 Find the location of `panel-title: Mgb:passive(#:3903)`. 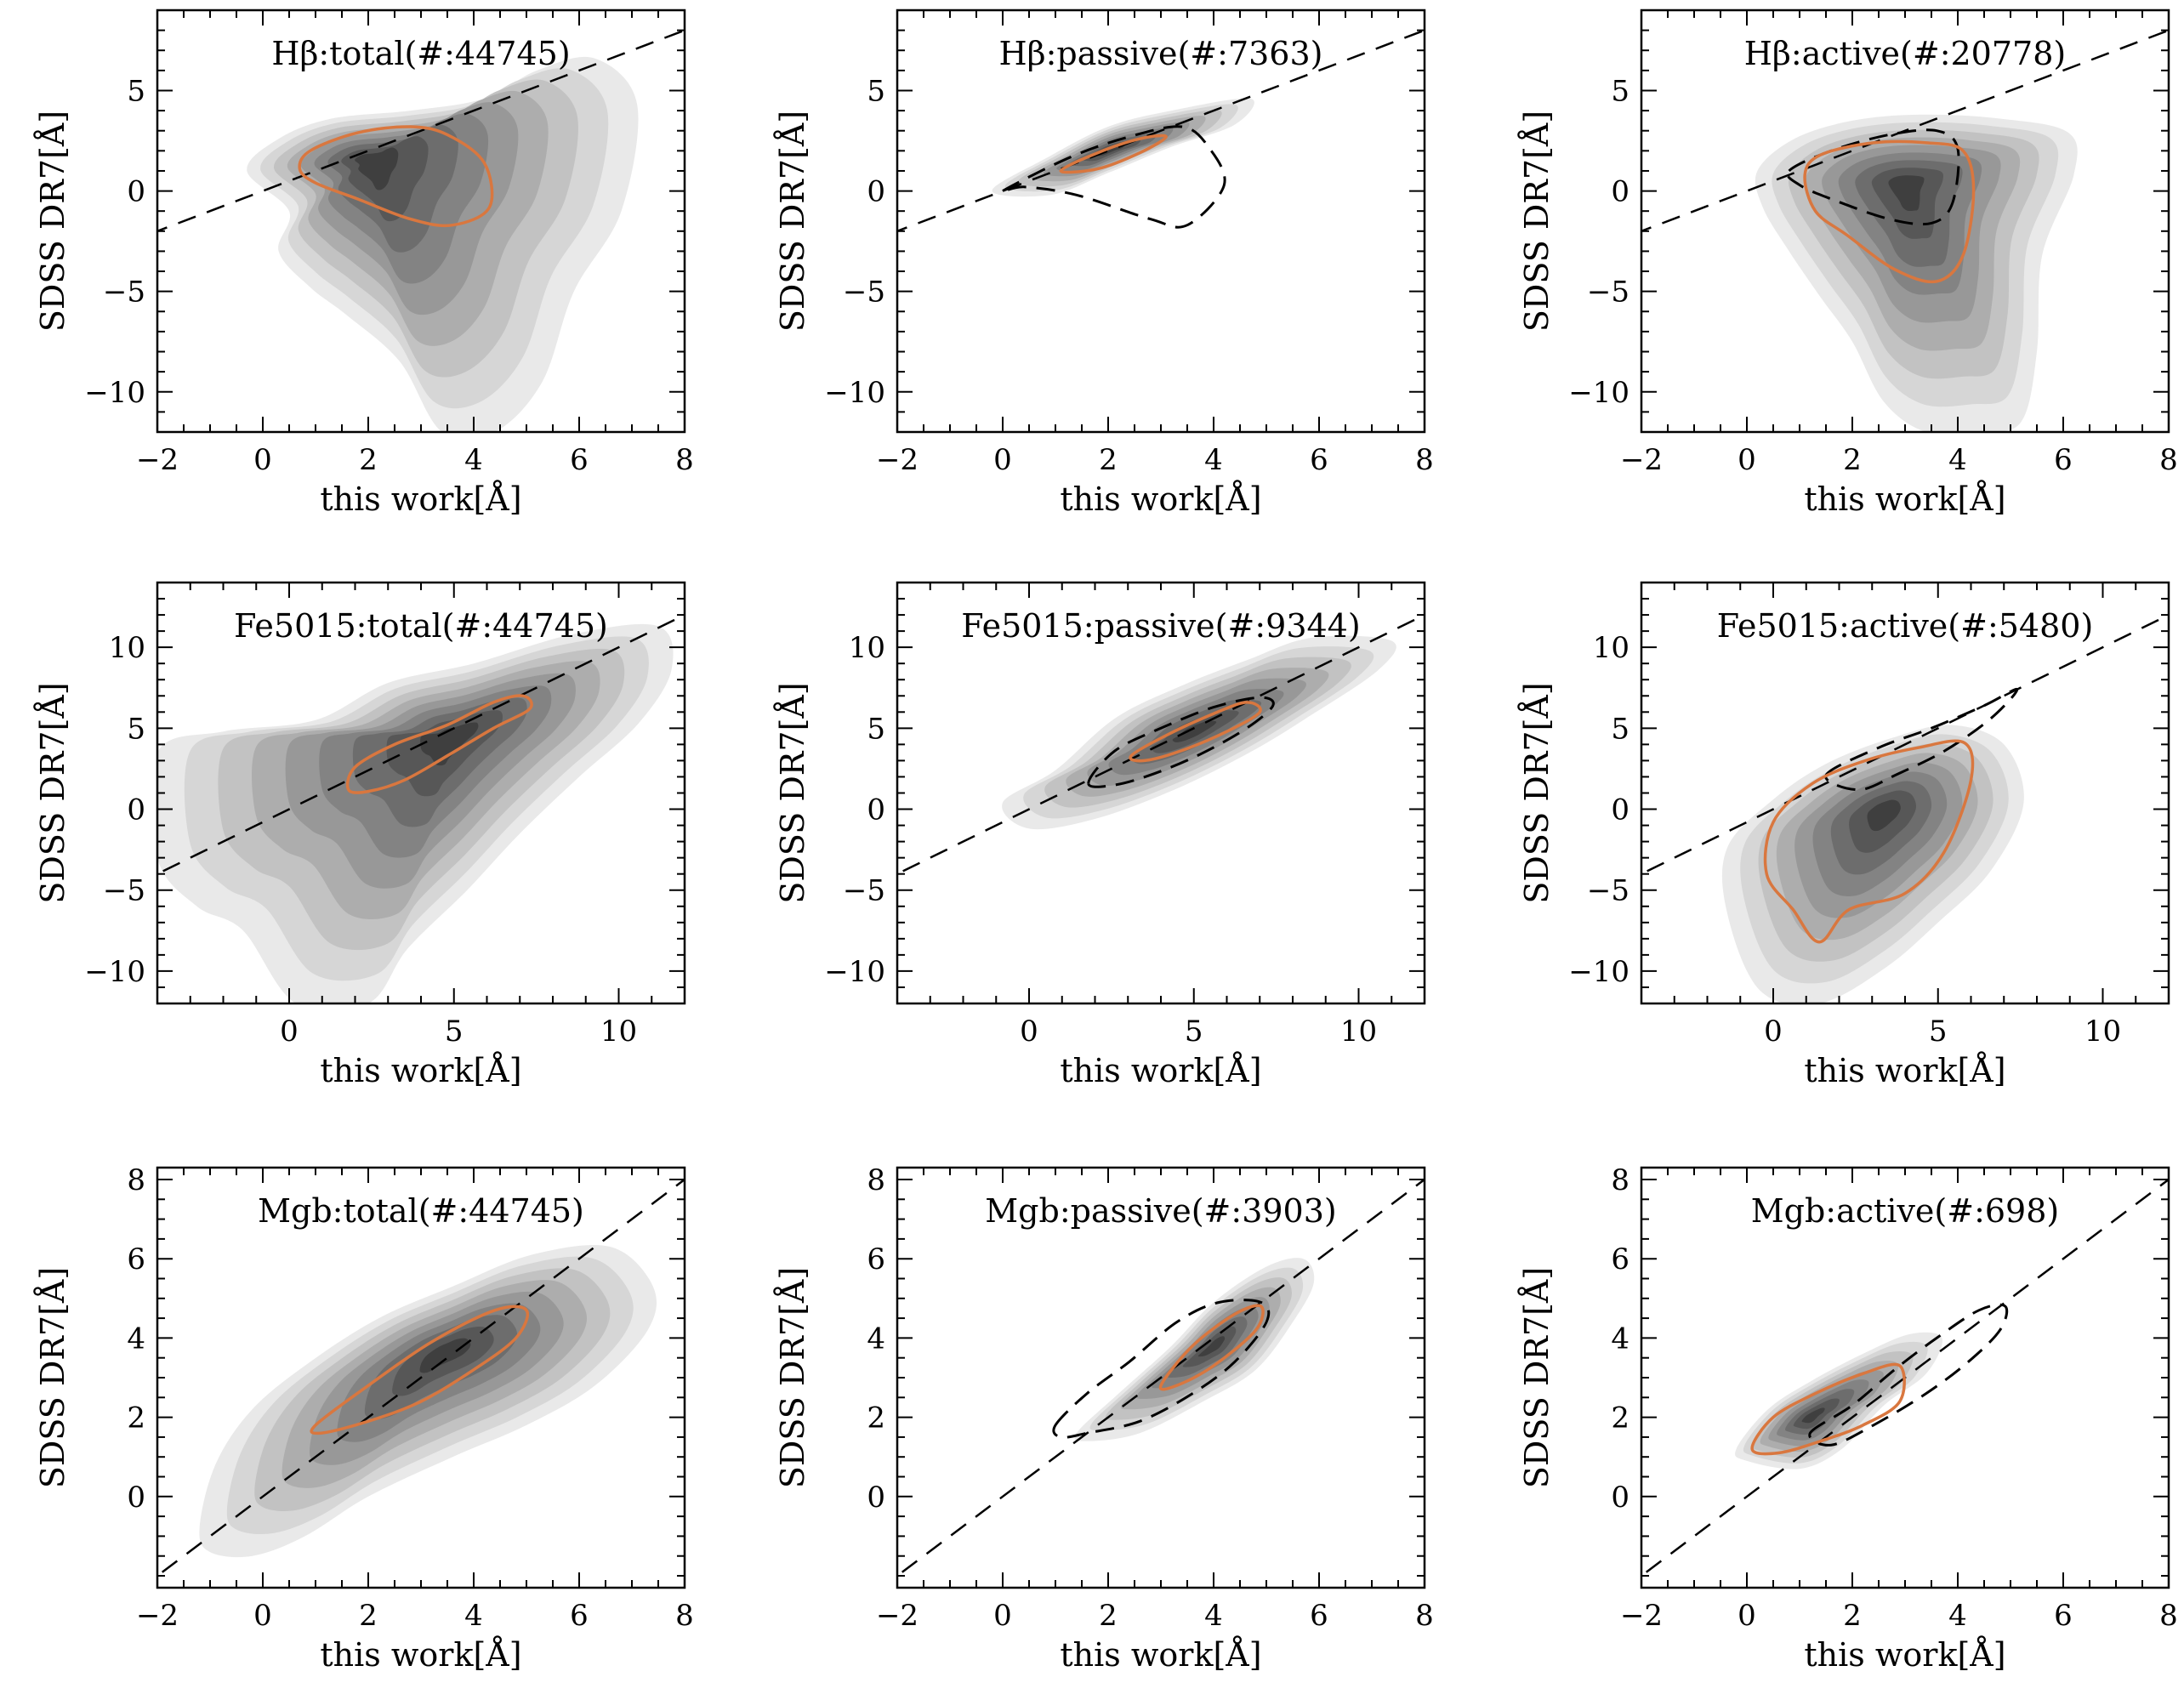

panel-title: Mgb:passive(#:3903) is located at coordinates (1160, 1211).